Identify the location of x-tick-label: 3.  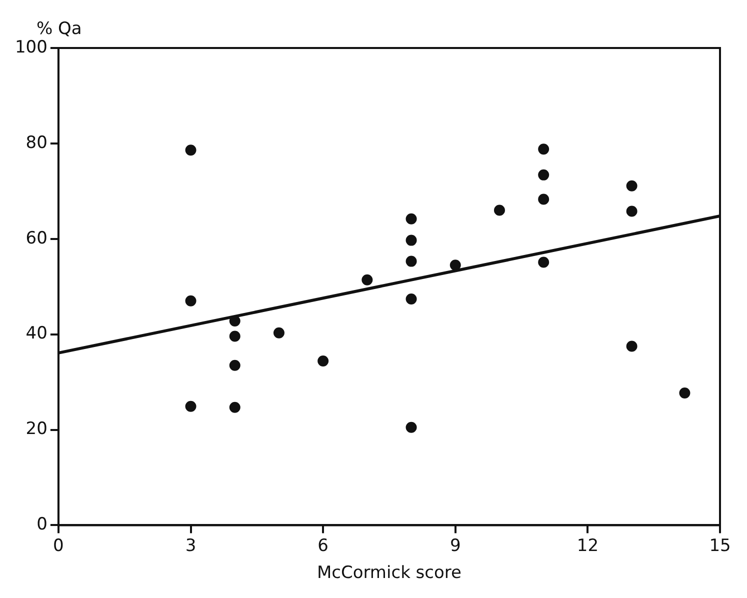
(190, 546).